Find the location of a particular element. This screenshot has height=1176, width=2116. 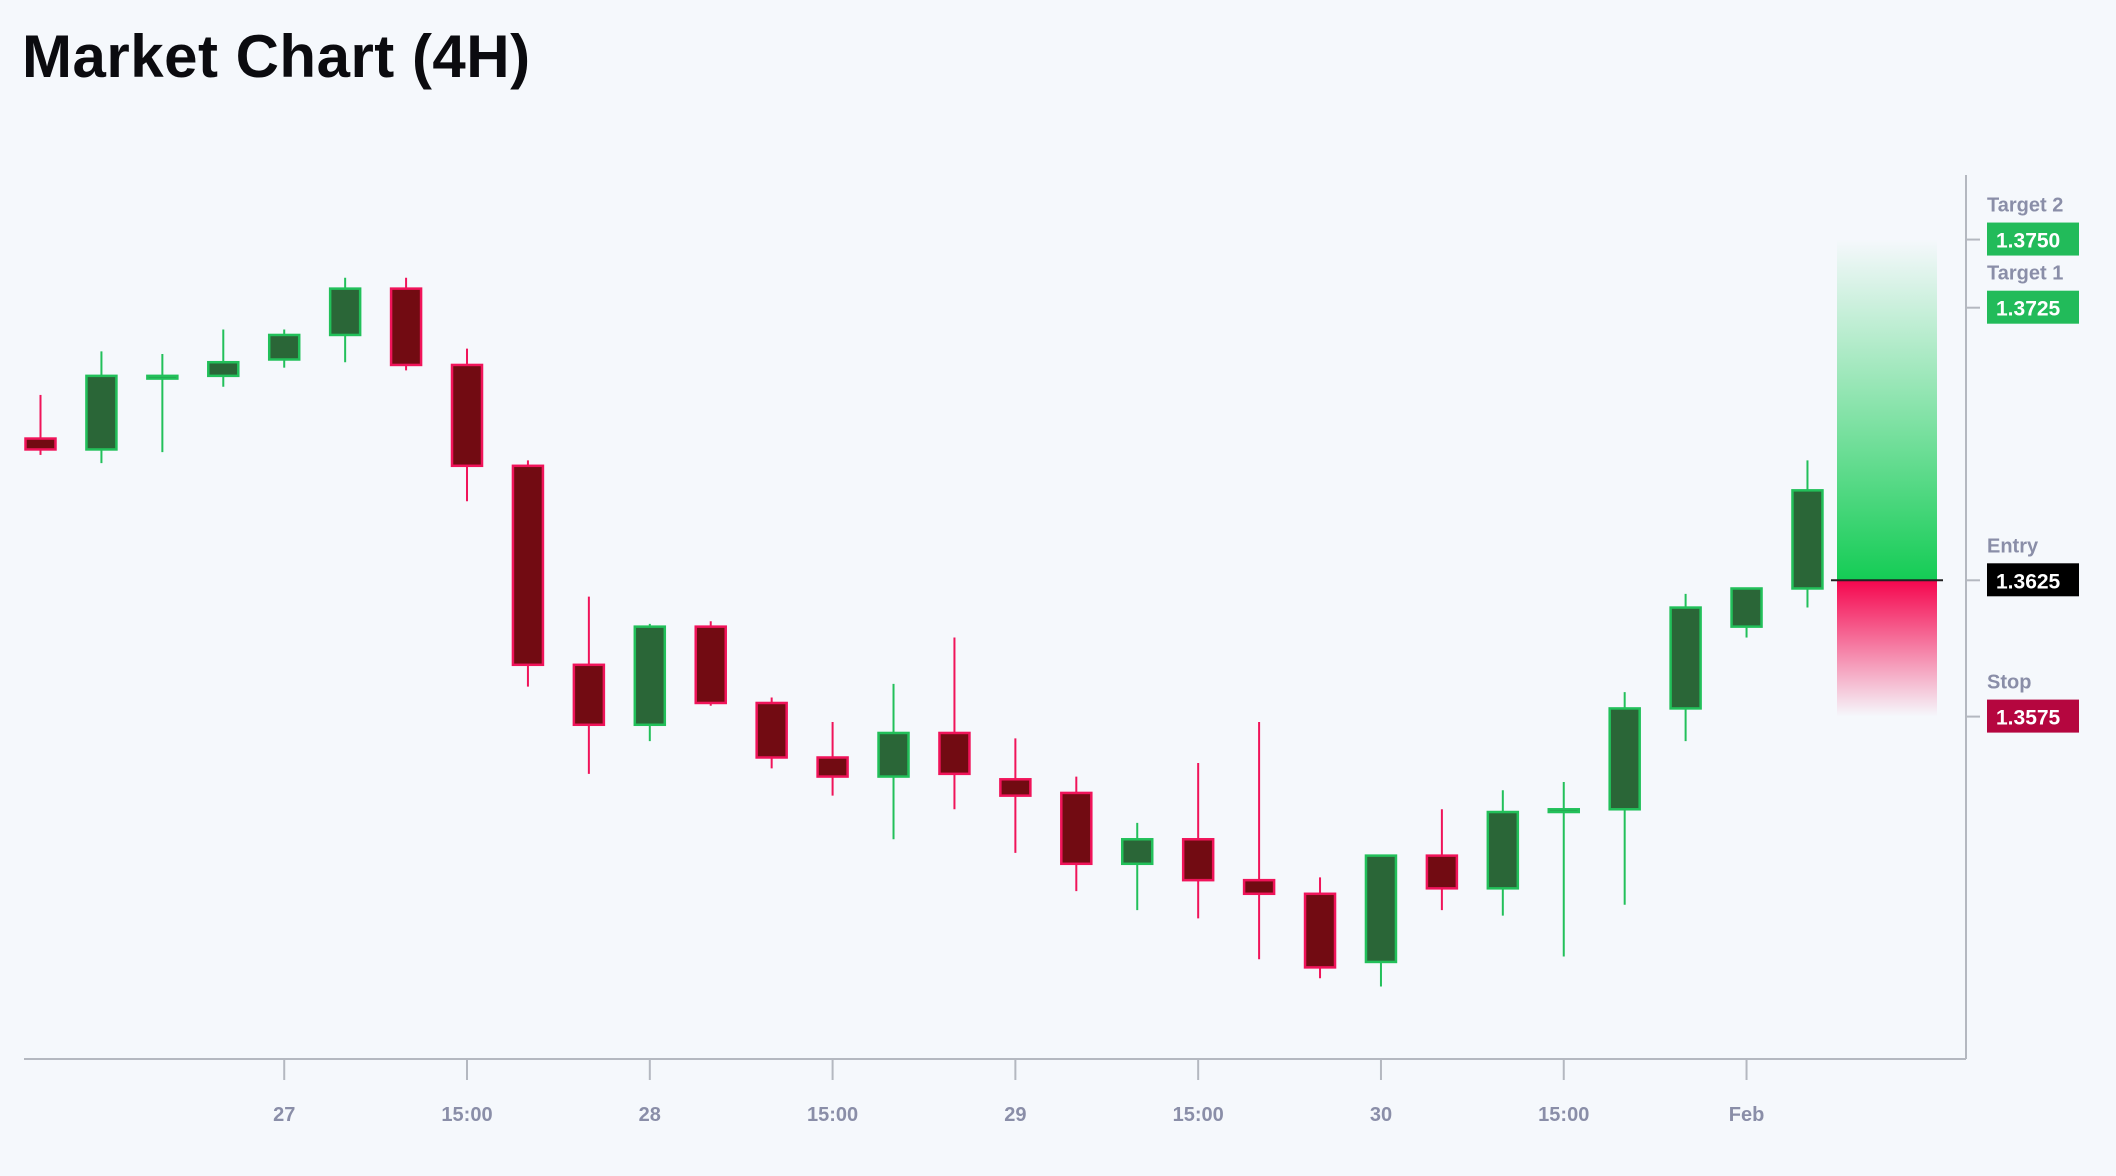

profit-zone is located at coordinates (1887, 410).